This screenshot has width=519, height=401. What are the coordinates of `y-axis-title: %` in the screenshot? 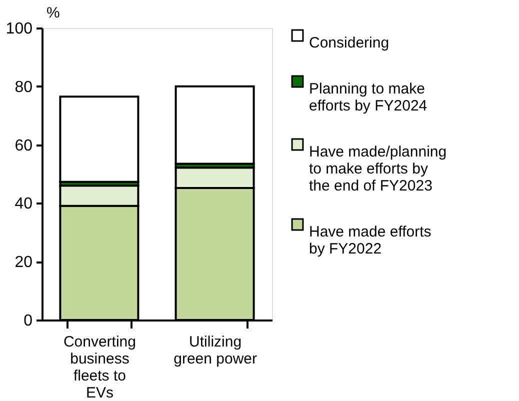 It's located at (53, 13).